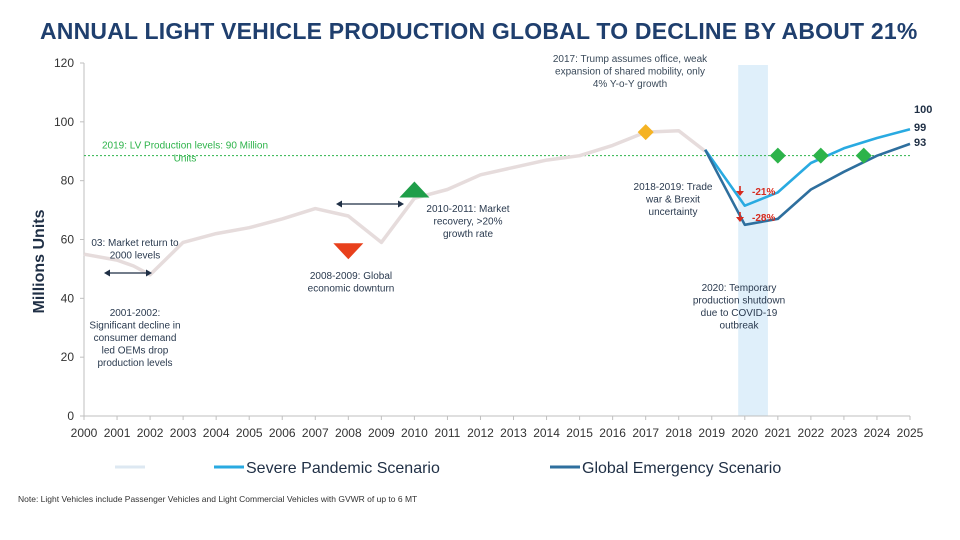 The height and width of the screenshot is (540, 960). I want to click on covid-highlight-band, so click(753, 240).